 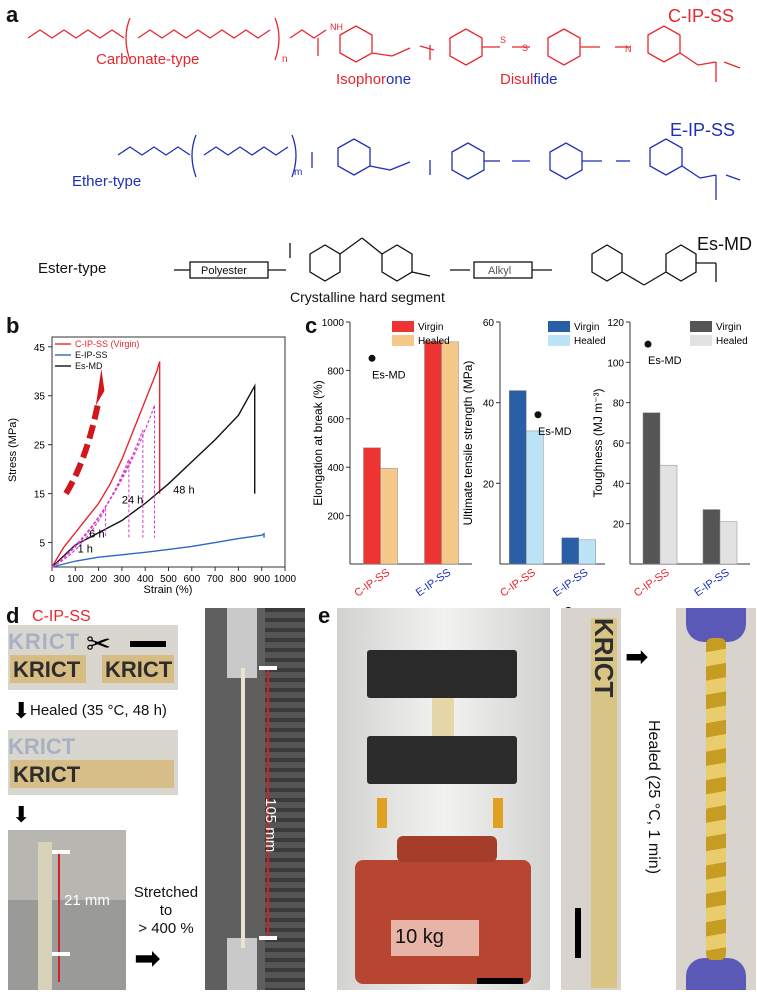 I want to click on y-axis-label: Stress (MPa), so click(x=13, y=450).